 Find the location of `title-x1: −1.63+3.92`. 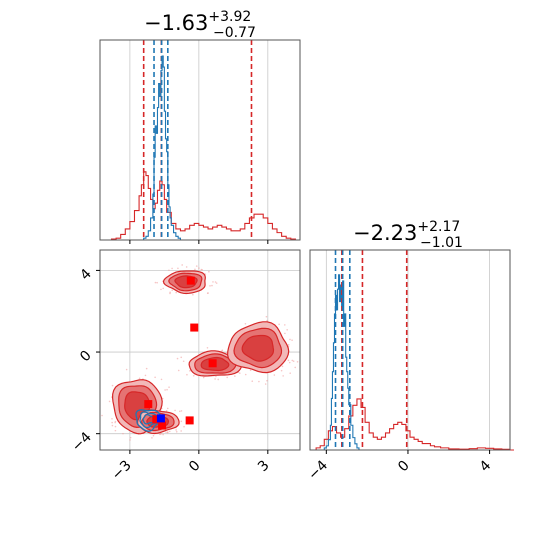

title-x1: −1.63+3.92 is located at coordinates (197, 22).